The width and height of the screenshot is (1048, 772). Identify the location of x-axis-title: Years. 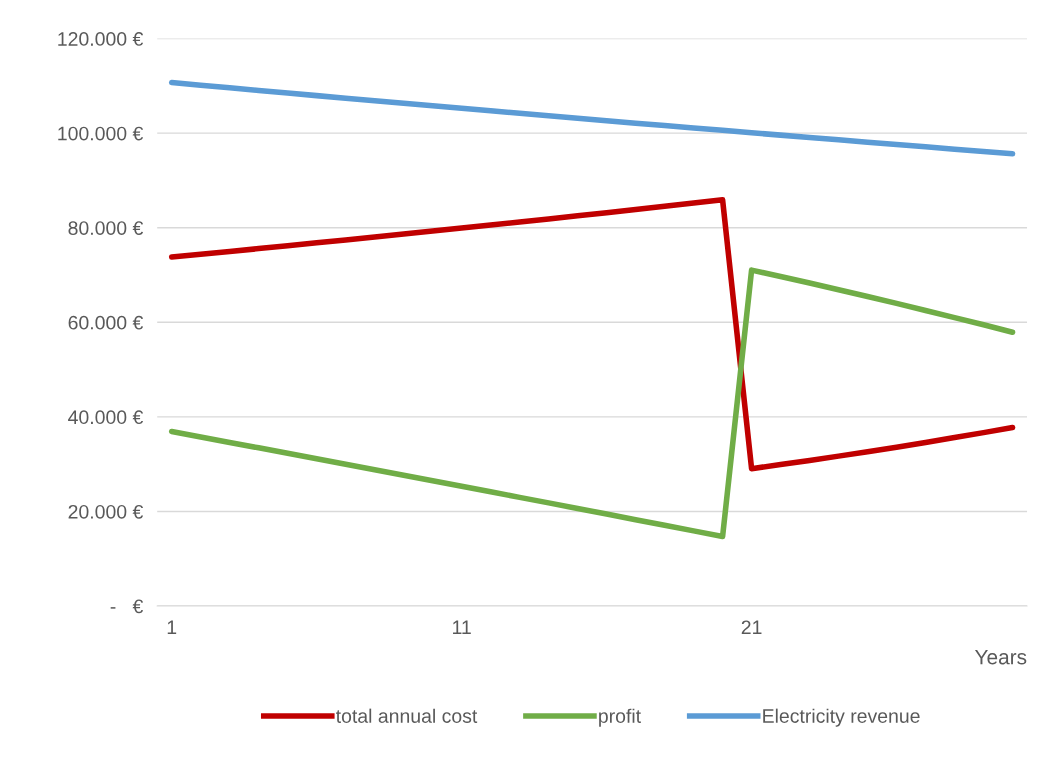
(1000, 657).